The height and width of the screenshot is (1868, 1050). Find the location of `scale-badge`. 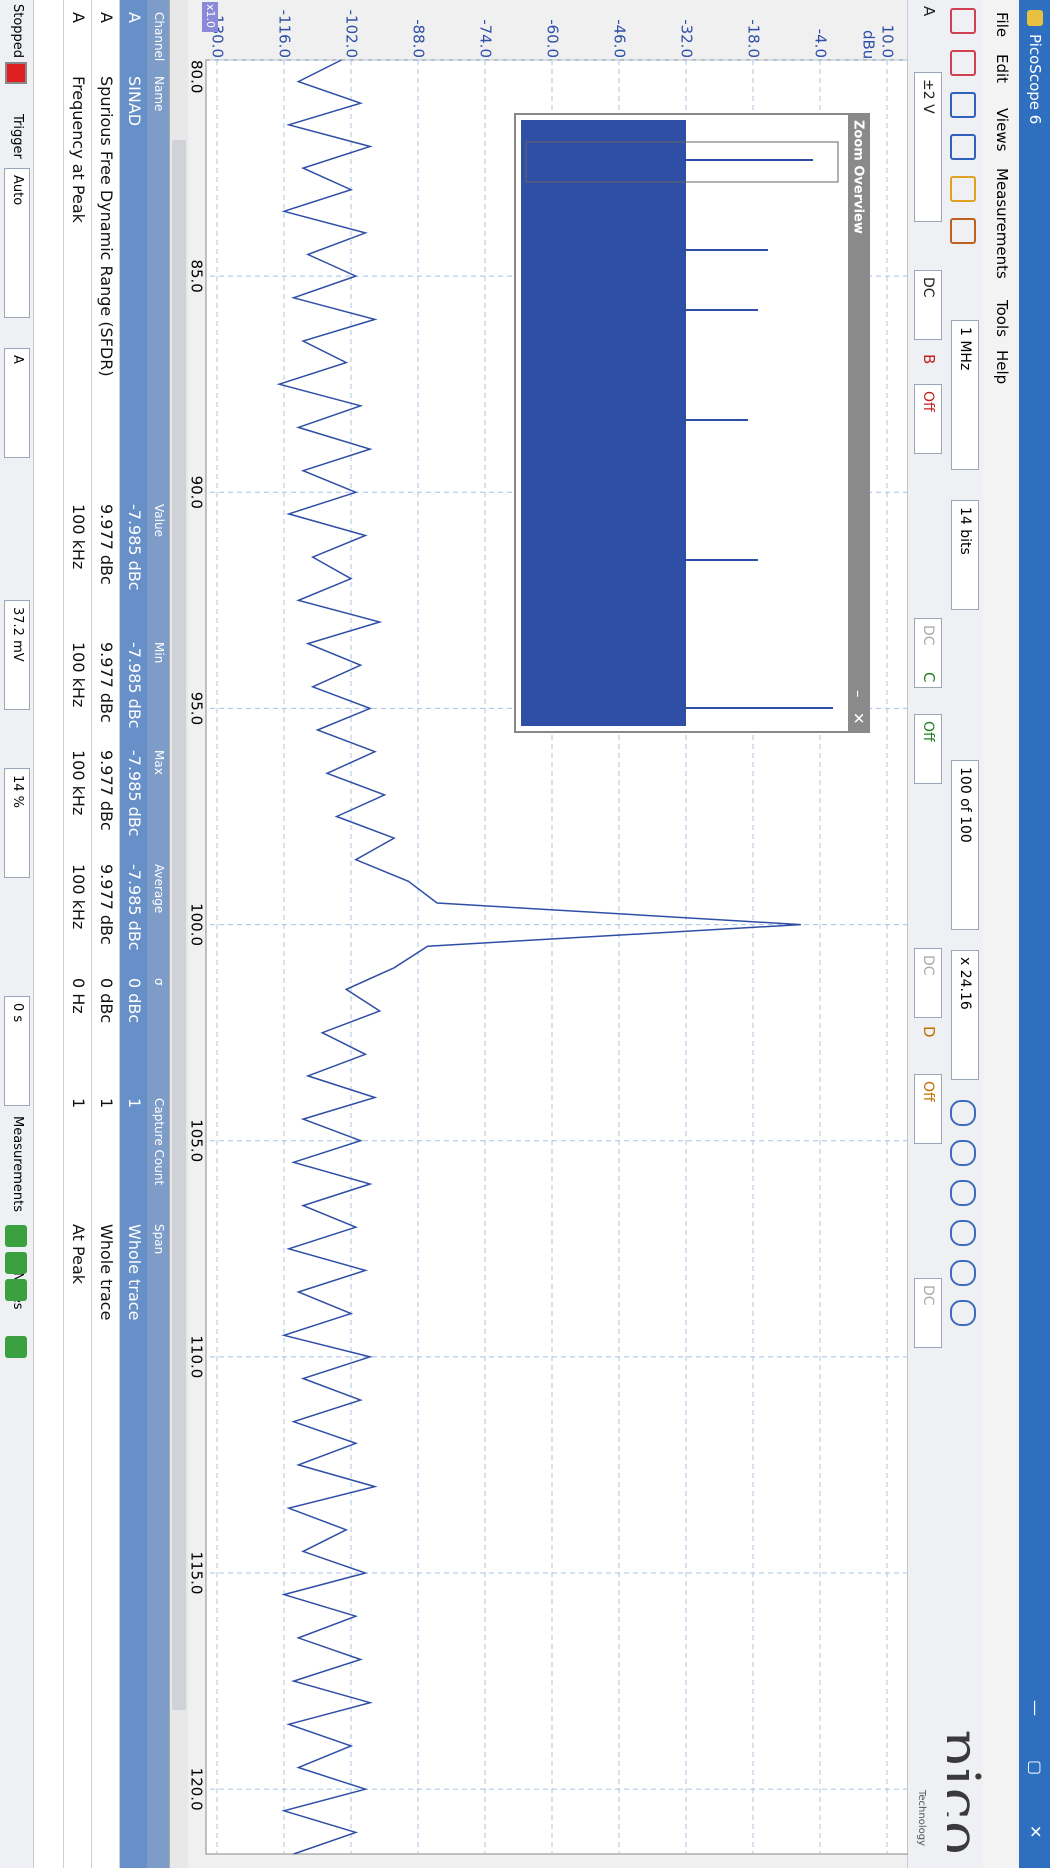

scale-badge is located at coordinates (210, 17).